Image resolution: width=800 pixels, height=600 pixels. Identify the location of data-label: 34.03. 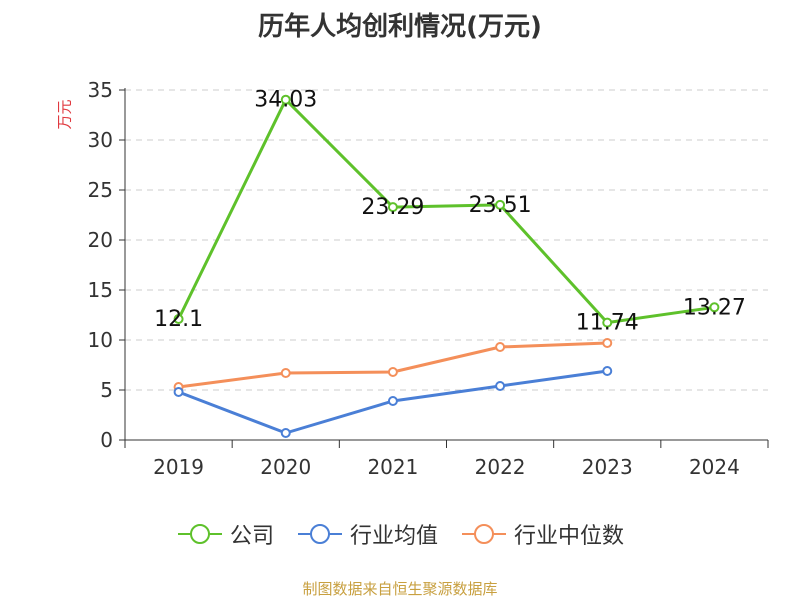
(285, 100).